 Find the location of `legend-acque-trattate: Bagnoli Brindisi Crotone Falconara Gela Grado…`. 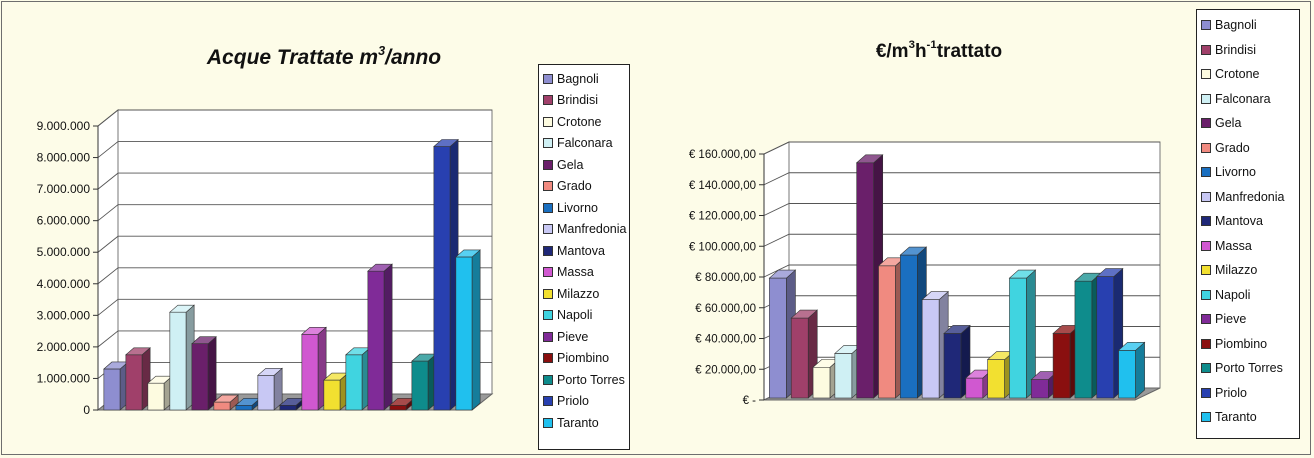

legend-acque-trattate: Bagnoli Brindisi Crotone Falconara Gela Grado… is located at coordinates (584, 257).